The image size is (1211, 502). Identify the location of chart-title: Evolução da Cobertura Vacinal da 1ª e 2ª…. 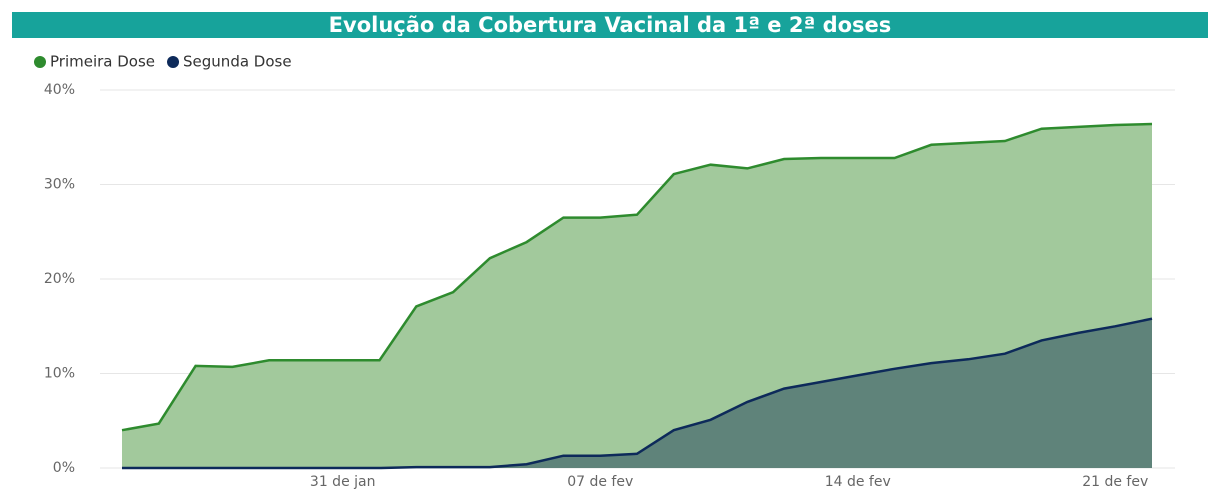
(610, 25).